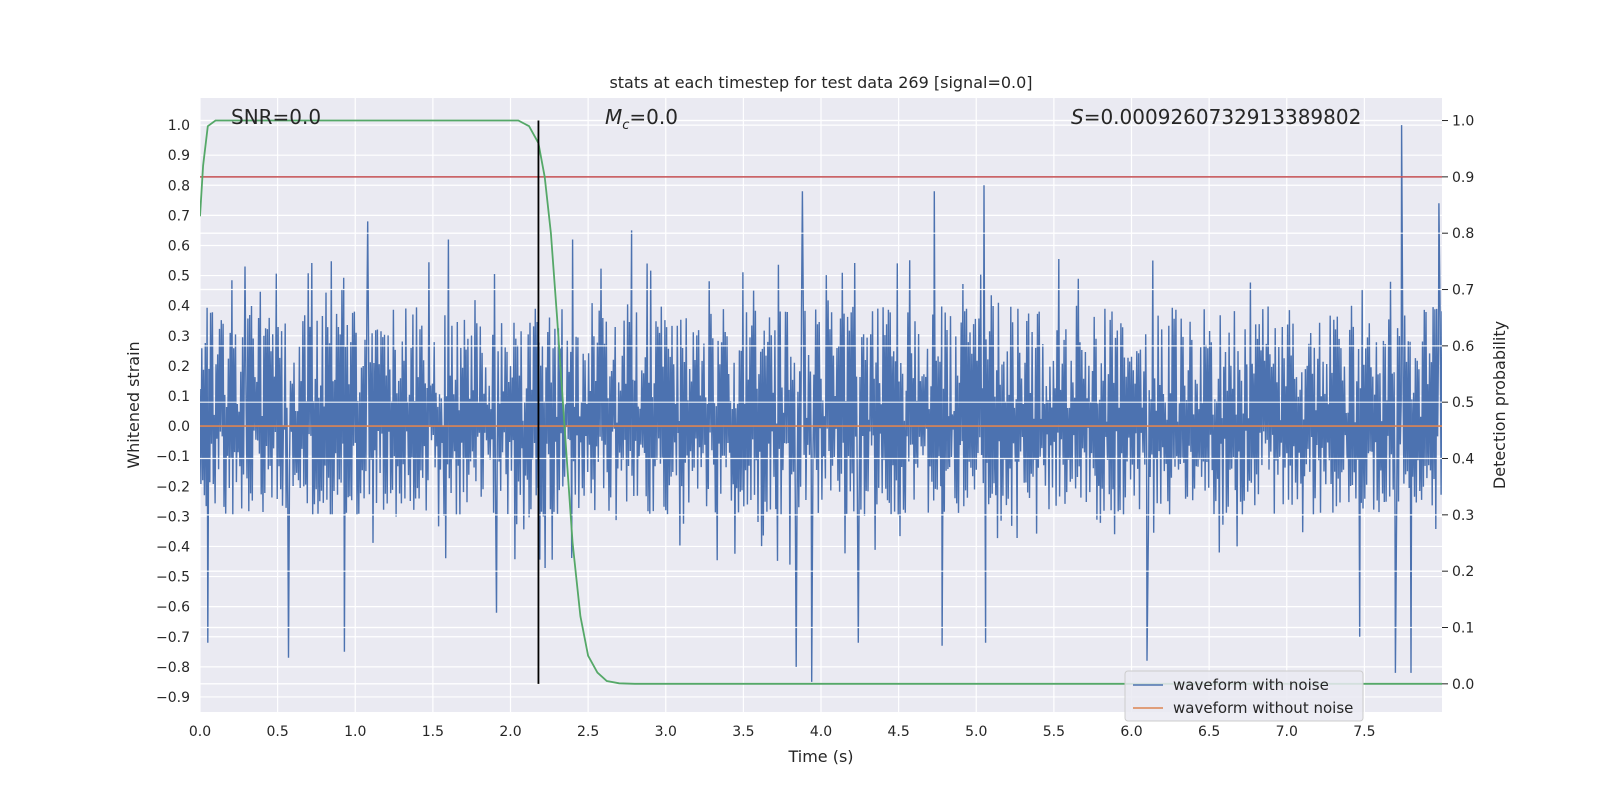 This screenshot has height=800, width=1600. I want to click on y-tick-label: 0.4, so click(179, 307).